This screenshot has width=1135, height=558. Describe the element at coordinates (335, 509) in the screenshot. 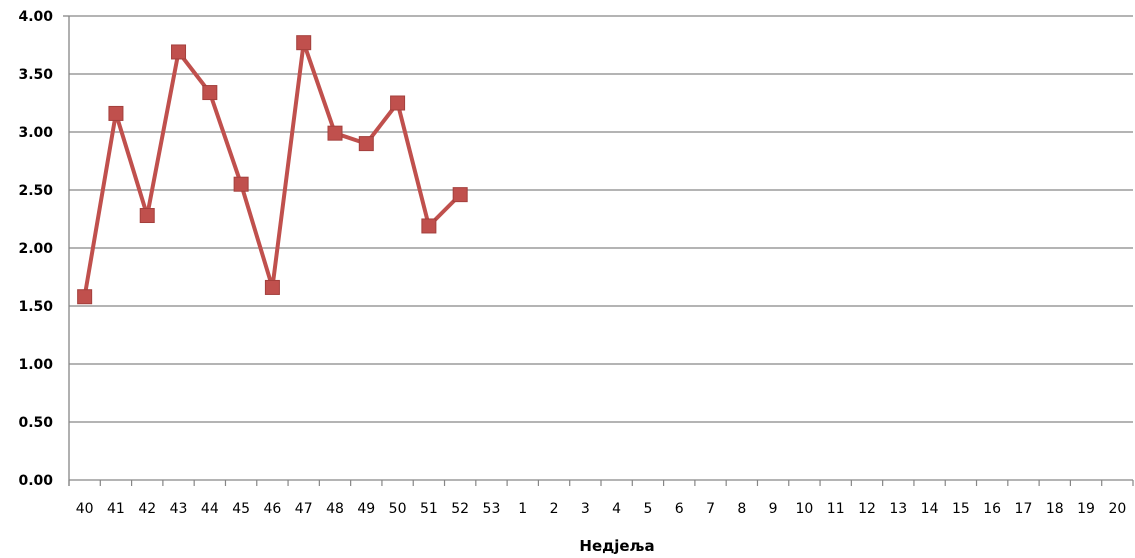

I see `x-tick-label: 48` at that location.